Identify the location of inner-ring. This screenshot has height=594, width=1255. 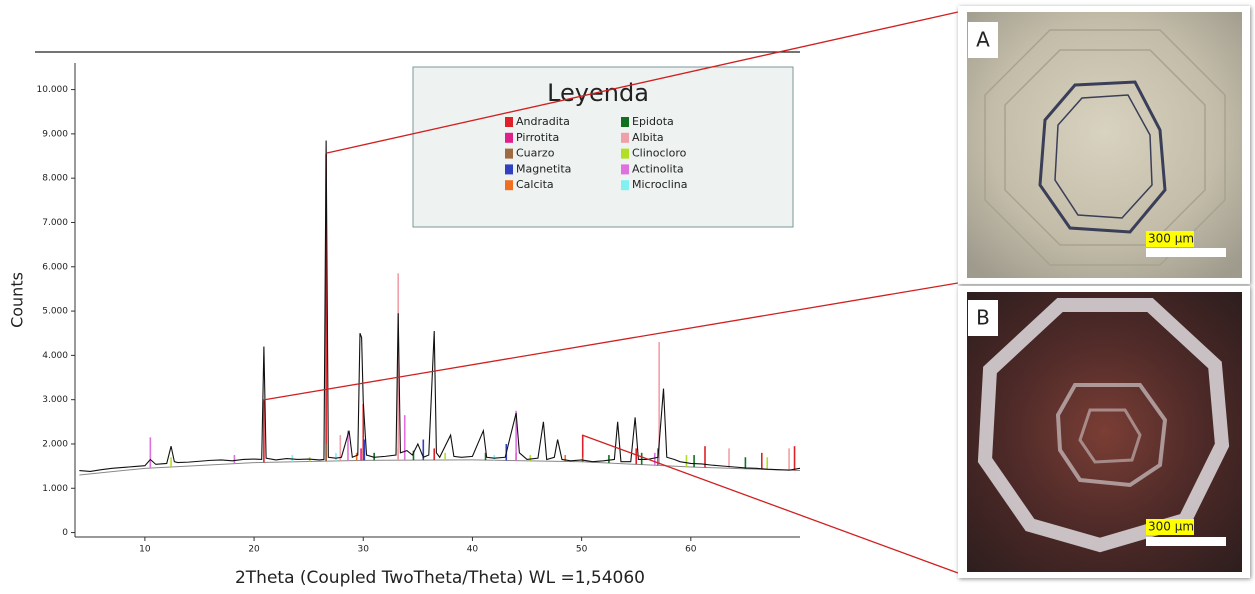
(1102, 157).